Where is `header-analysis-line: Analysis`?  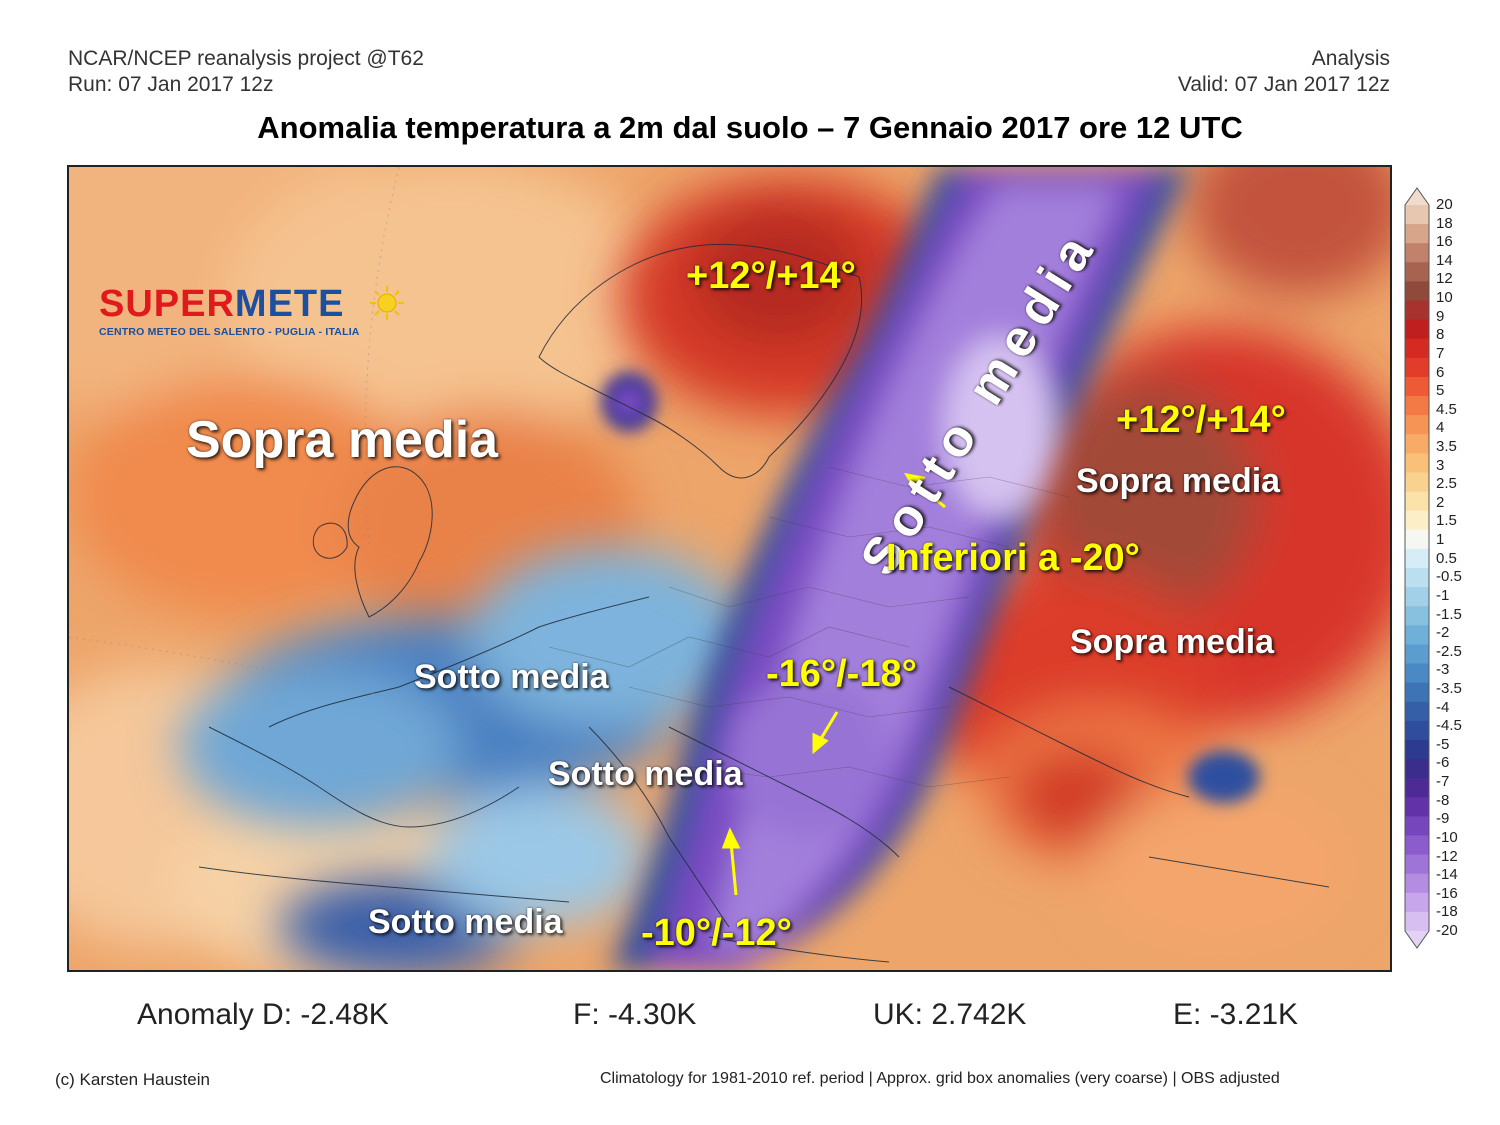 header-analysis-line: Analysis is located at coordinates (1350, 58).